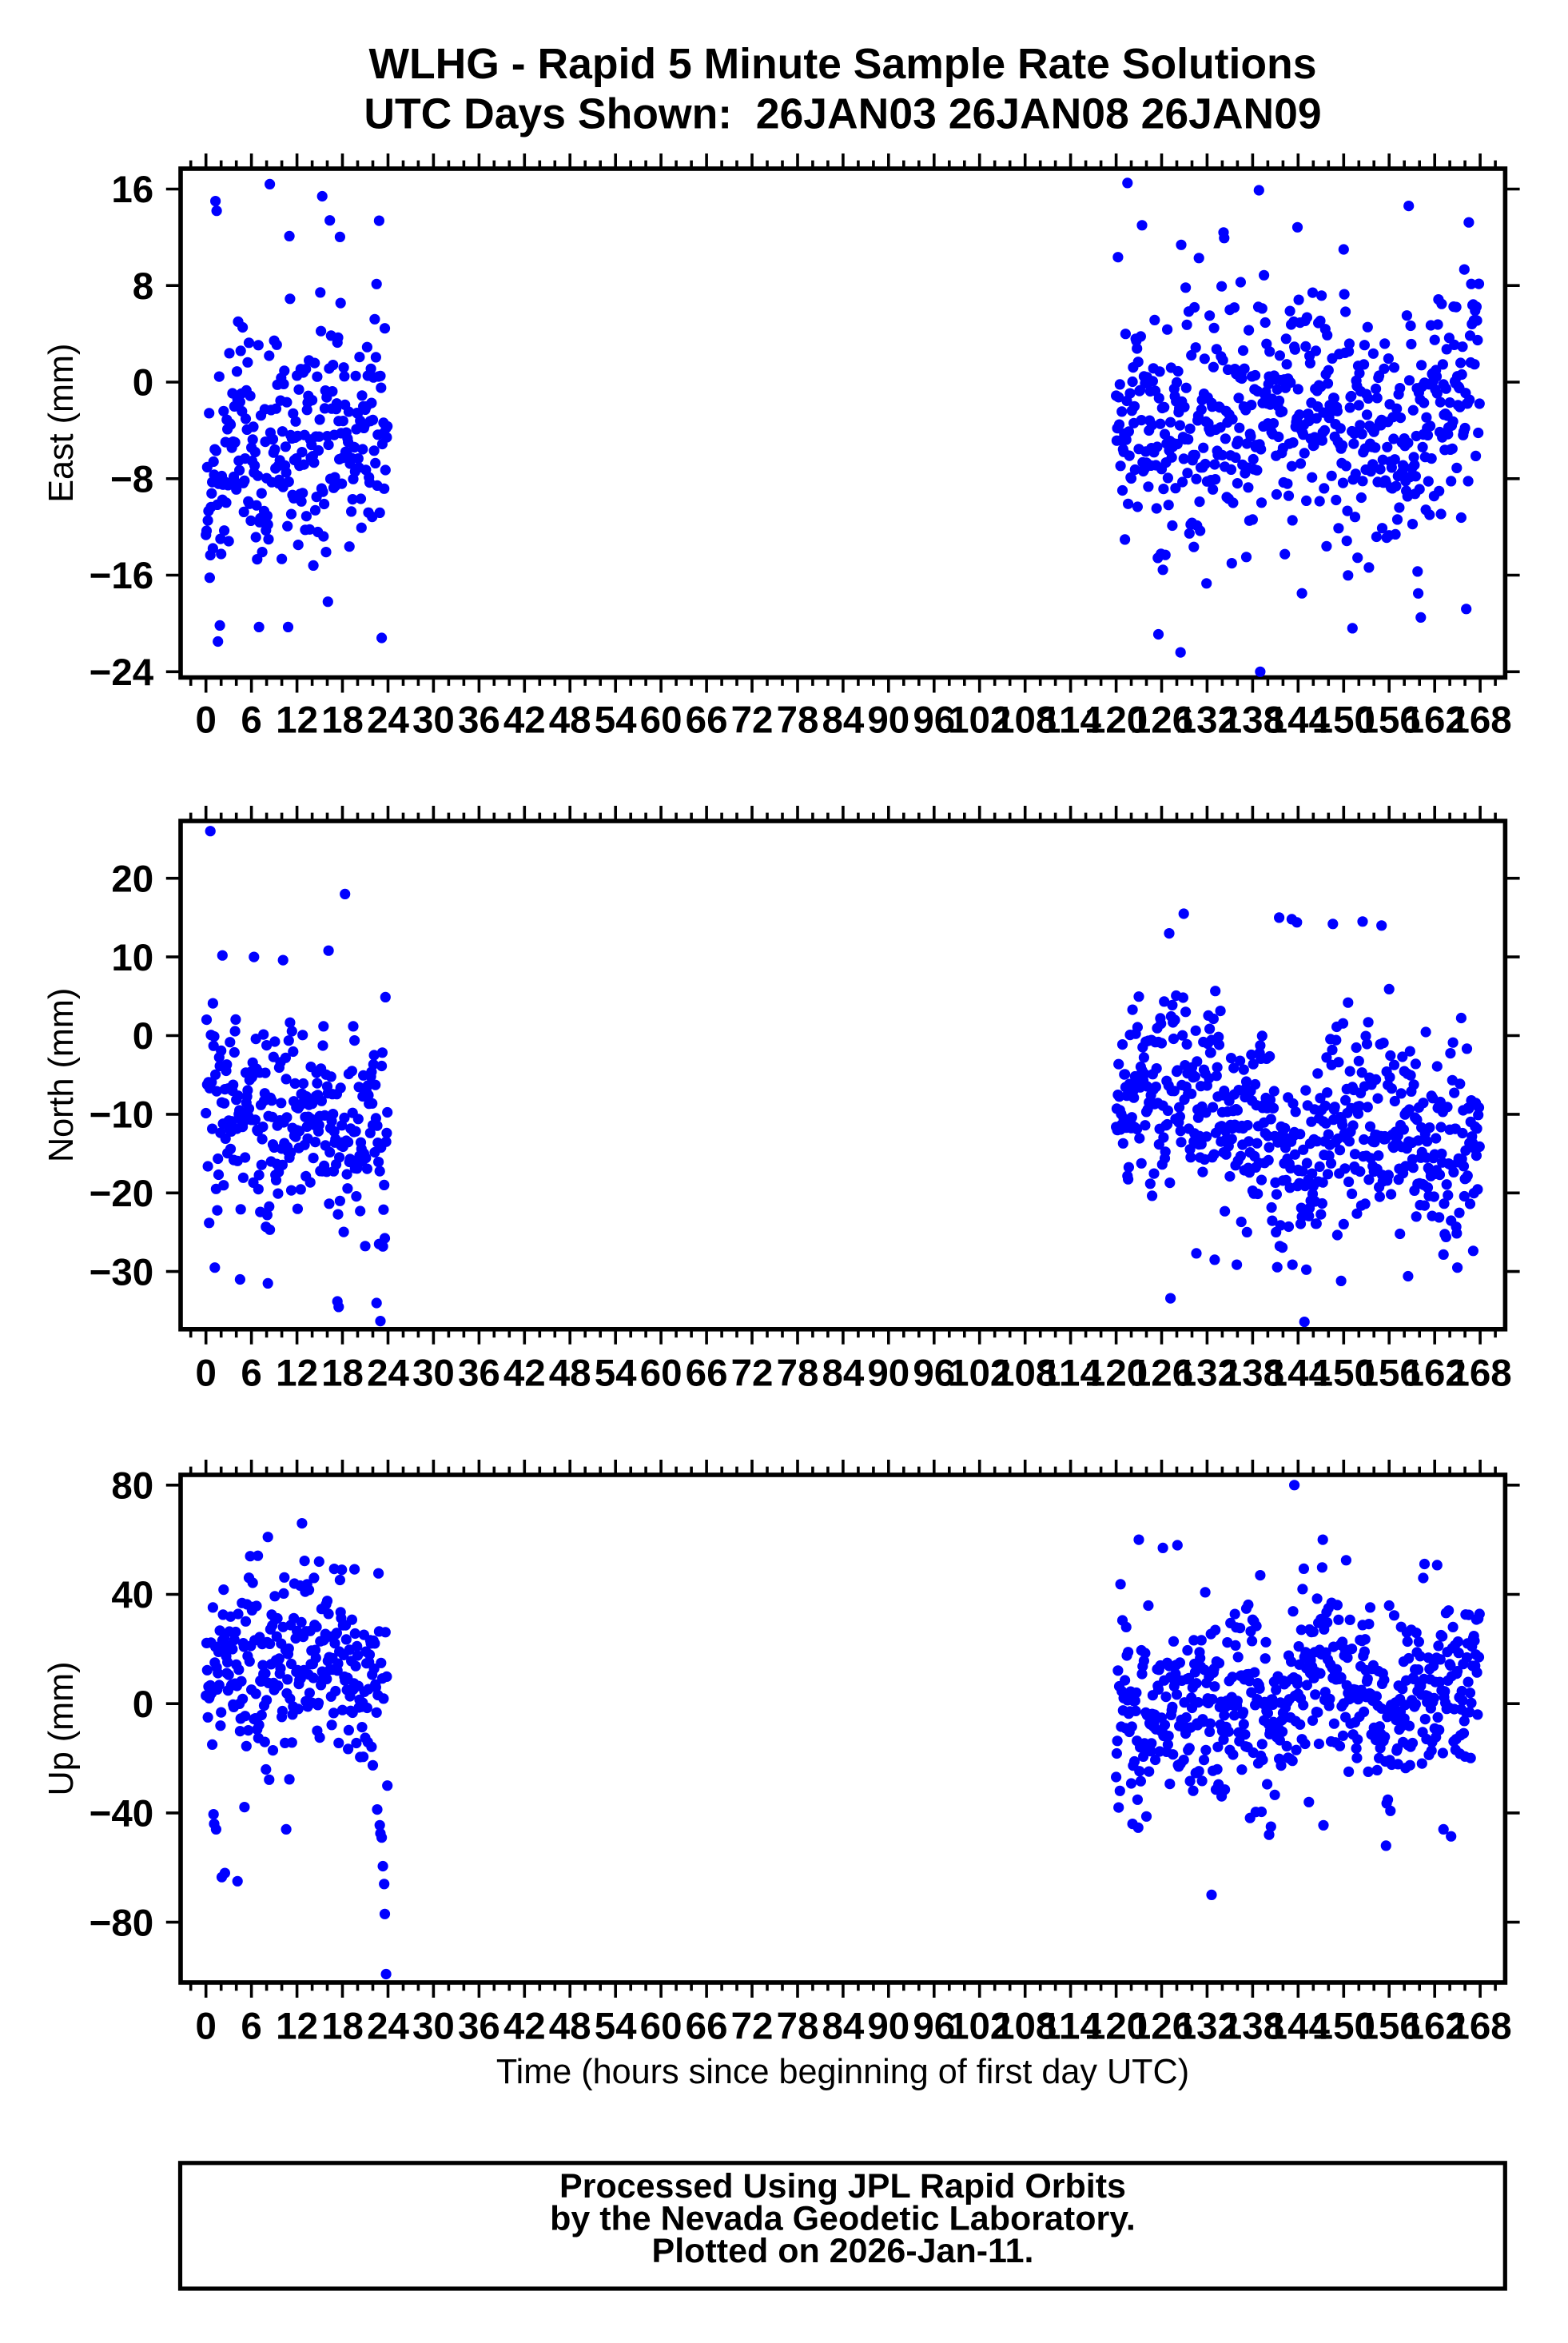 The width and height of the screenshot is (1568, 2343). I want to click on svg-text: −10, so click(122, 1115).